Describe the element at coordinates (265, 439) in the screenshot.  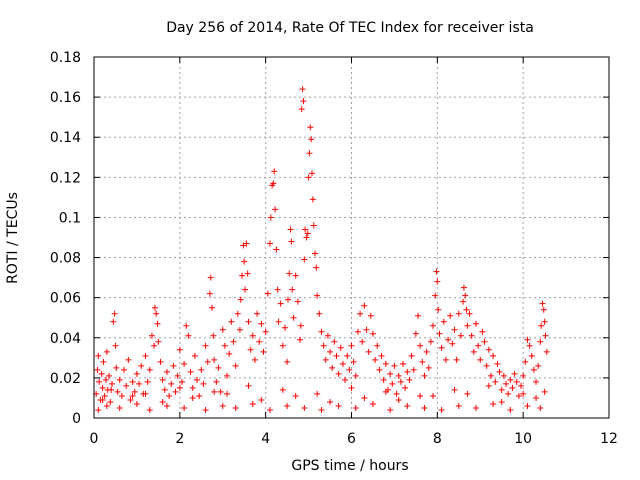
I see `x-tick-label: 4` at that location.